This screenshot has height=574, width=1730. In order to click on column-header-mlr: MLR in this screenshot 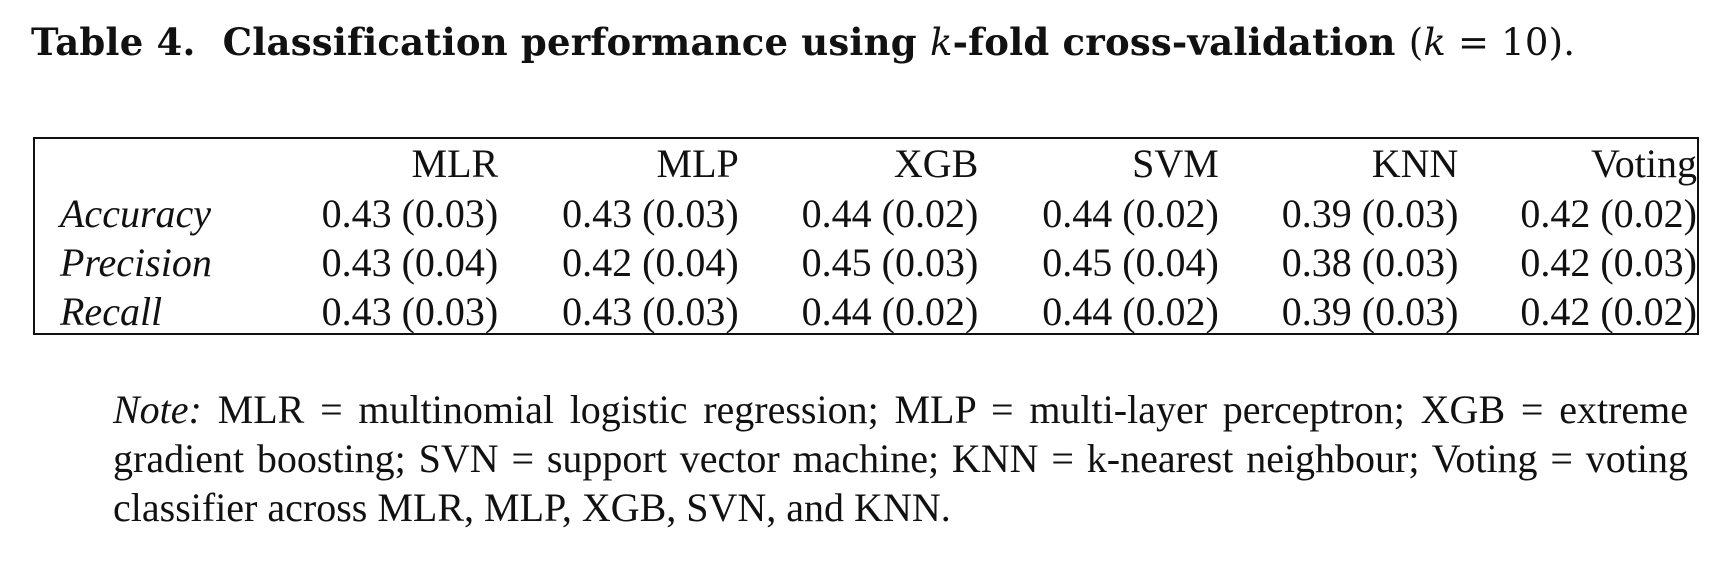, I will do `click(455, 163)`.